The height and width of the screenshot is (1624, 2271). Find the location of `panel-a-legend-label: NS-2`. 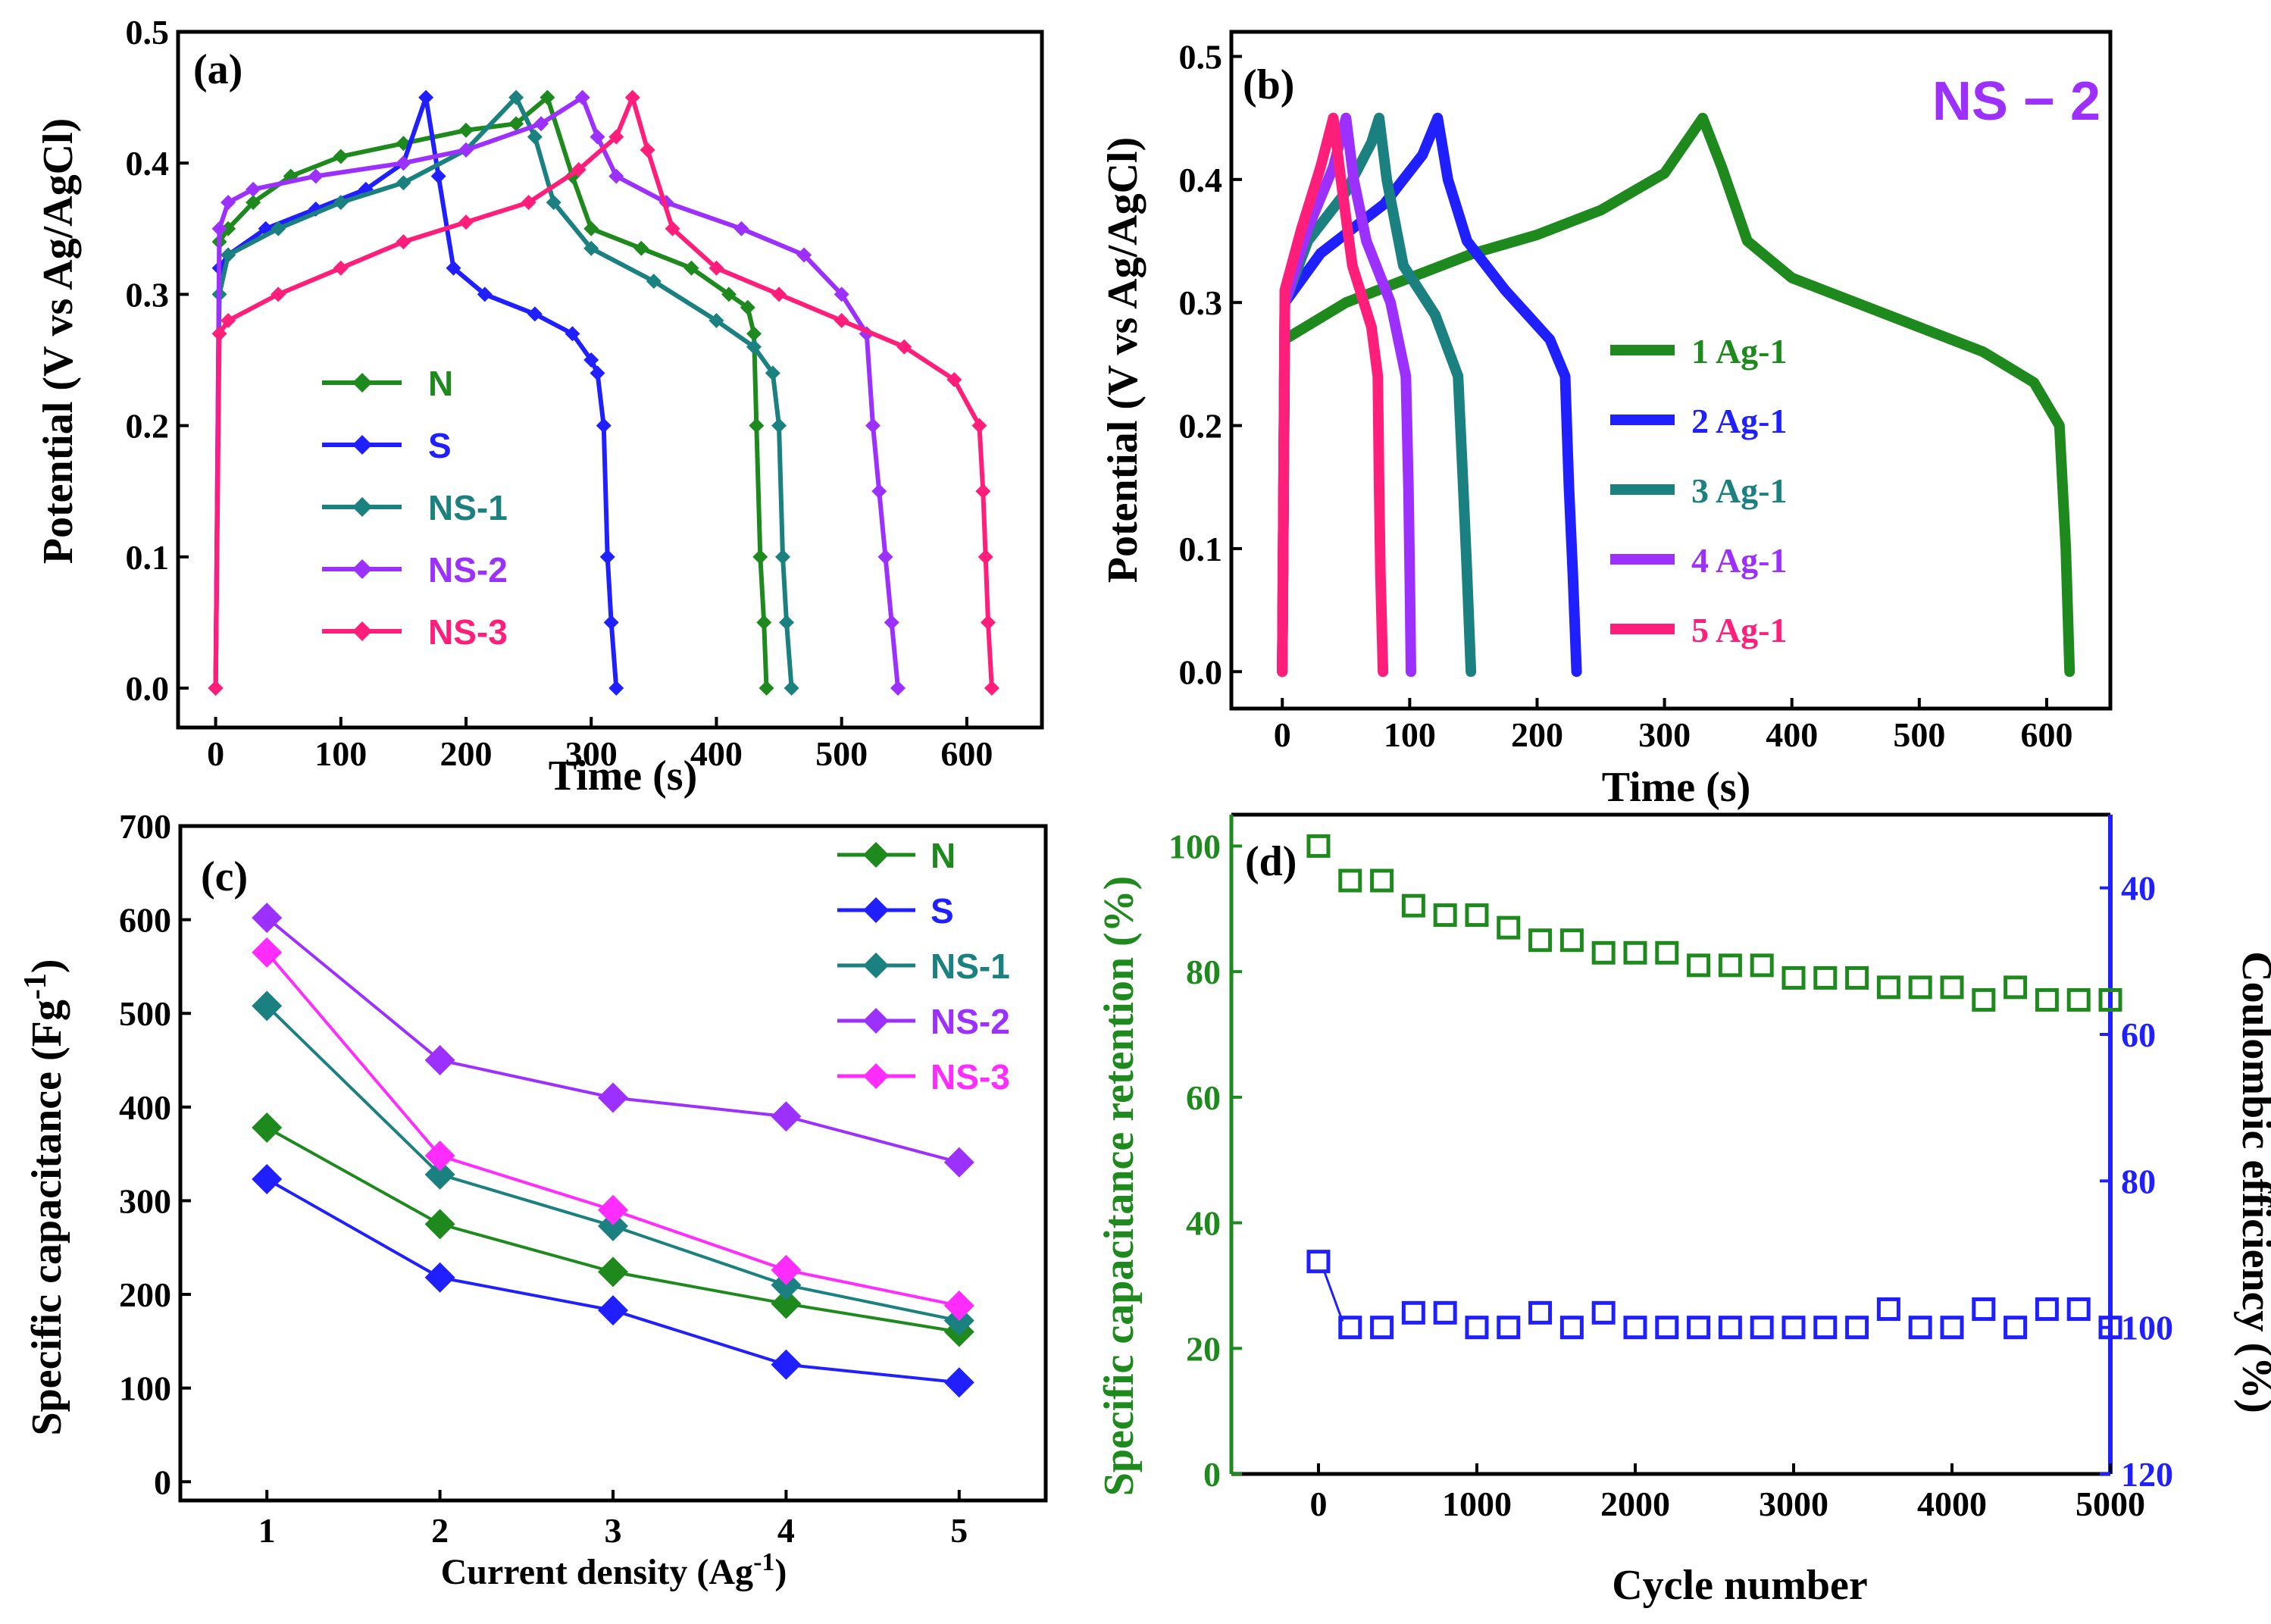

panel-a-legend-label: NS-2 is located at coordinates (468, 570).